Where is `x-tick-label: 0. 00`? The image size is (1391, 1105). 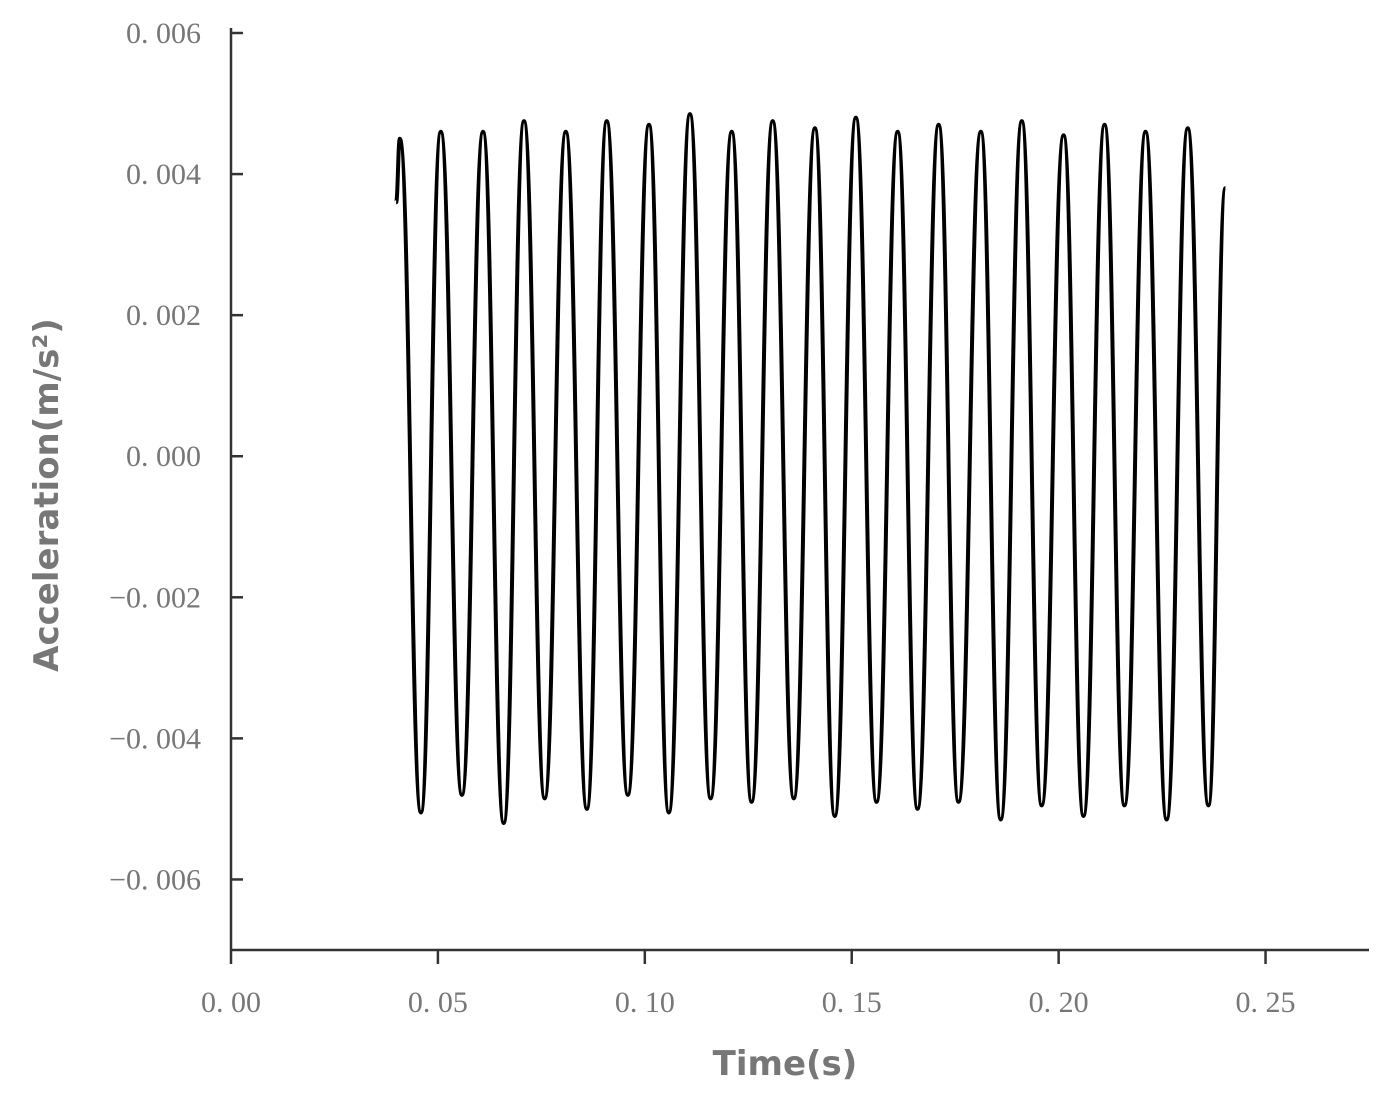
x-tick-label: 0. 00 is located at coordinates (231, 1002).